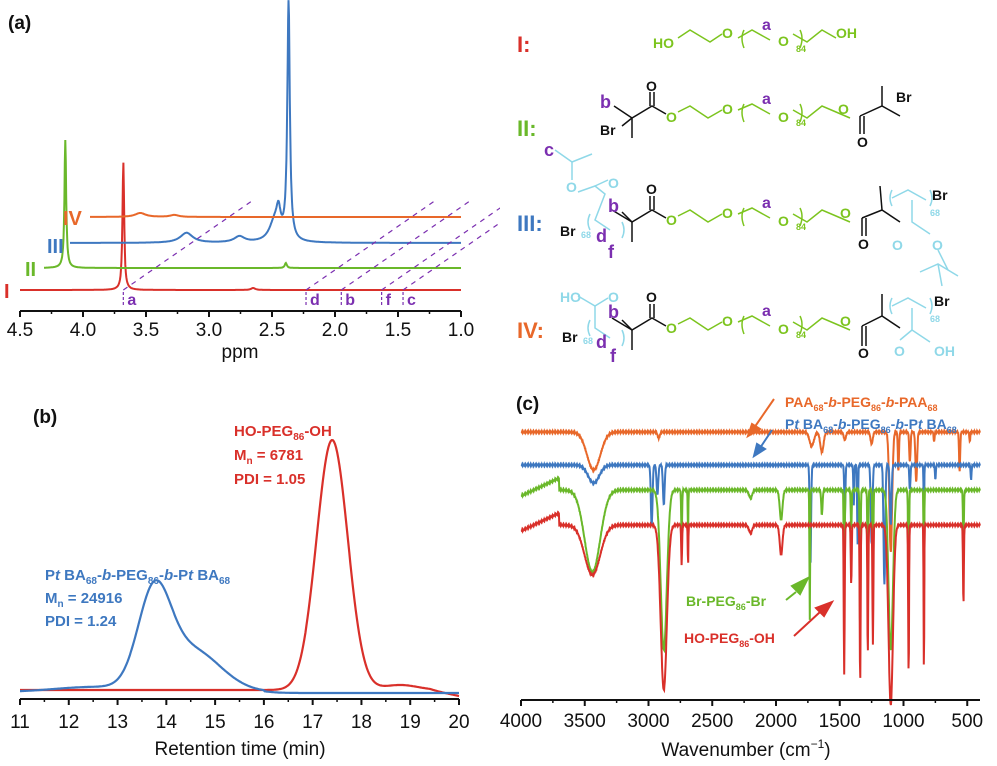 Image resolution: width=997 pixels, height=766 pixels. Describe the element at coordinates (239, 637) in the screenshot. I see `gpc-curve-ptba-peg-ptba` at that location.